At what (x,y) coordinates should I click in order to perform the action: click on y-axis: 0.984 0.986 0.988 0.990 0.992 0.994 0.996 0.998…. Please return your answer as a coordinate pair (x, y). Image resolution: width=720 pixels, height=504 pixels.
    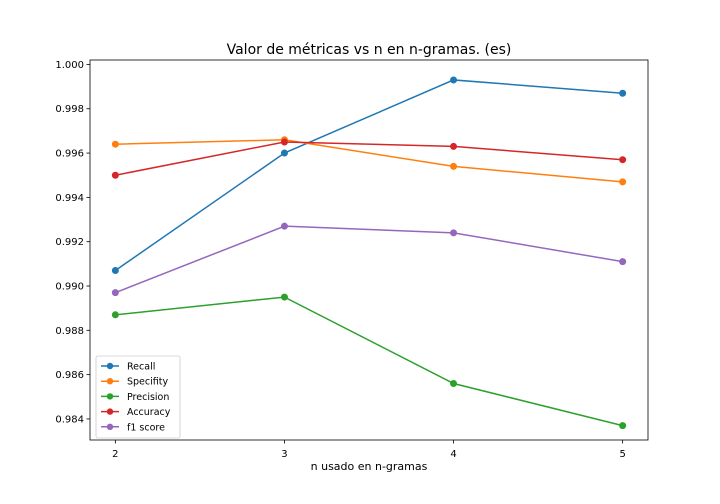
    Looking at the image, I should click on (72, 242).